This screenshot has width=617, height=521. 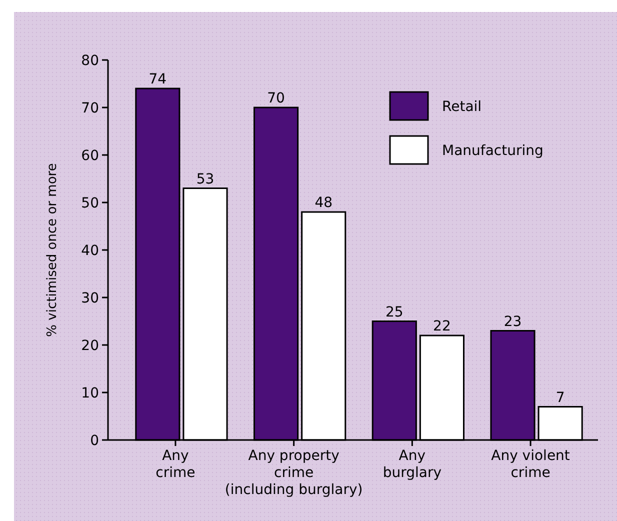 What do you see at coordinates (276, 98) in the screenshot?
I see `data-label: 70` at bounding box center [276, 98].